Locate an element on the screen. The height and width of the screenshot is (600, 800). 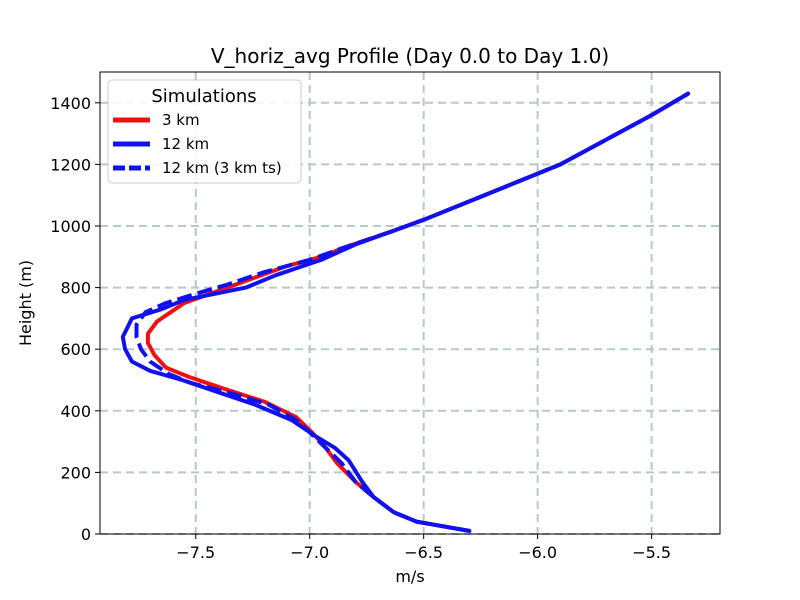
x-tick-label: −5.5 is located at coordinates (651, 552).